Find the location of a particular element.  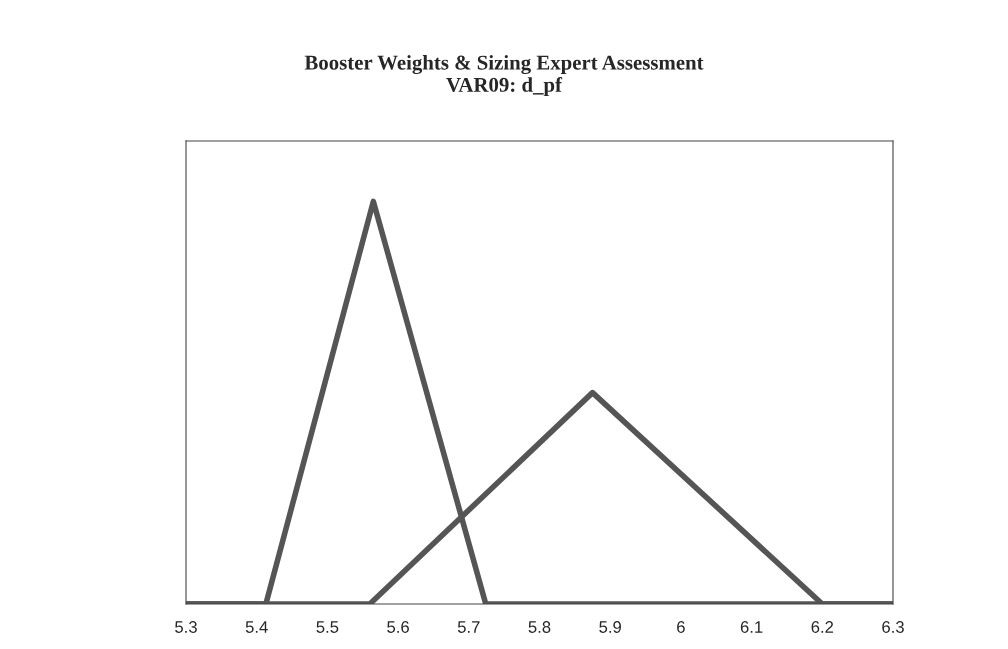

x-tick-label: 6.1 is located at coordinates (751, 627).